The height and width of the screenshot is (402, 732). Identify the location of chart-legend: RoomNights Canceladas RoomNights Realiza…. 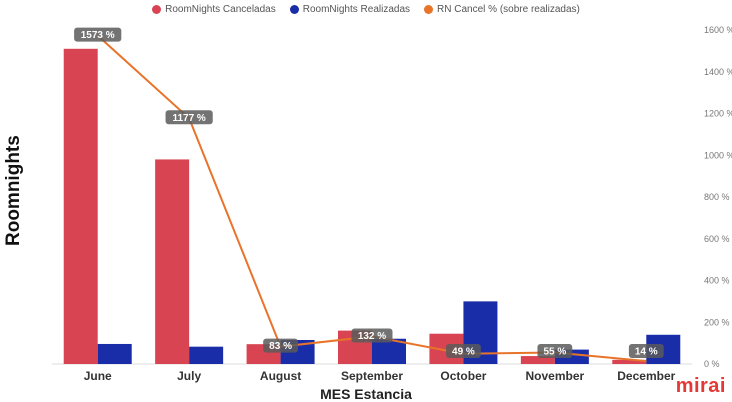
(366, 9).